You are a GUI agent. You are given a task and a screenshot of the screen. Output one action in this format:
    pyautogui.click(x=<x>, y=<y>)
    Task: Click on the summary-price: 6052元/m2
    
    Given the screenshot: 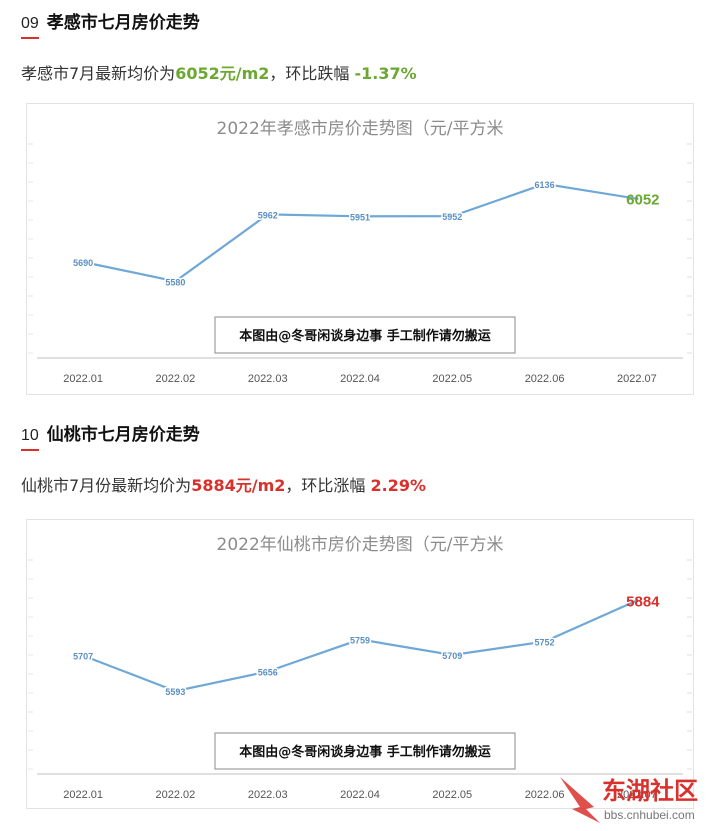 What is the action you would take?
    pyautogui.click(x=222, y=73)
    